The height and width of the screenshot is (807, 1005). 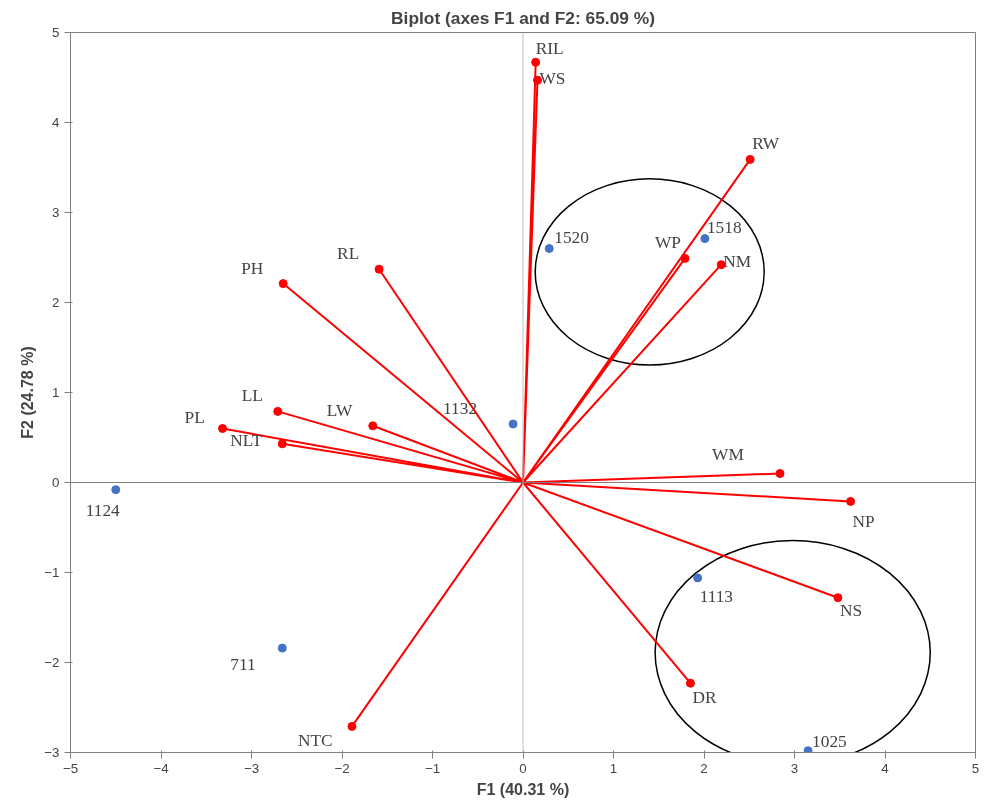 I want to click on annotation: 1025, so click(x=829, y=741).